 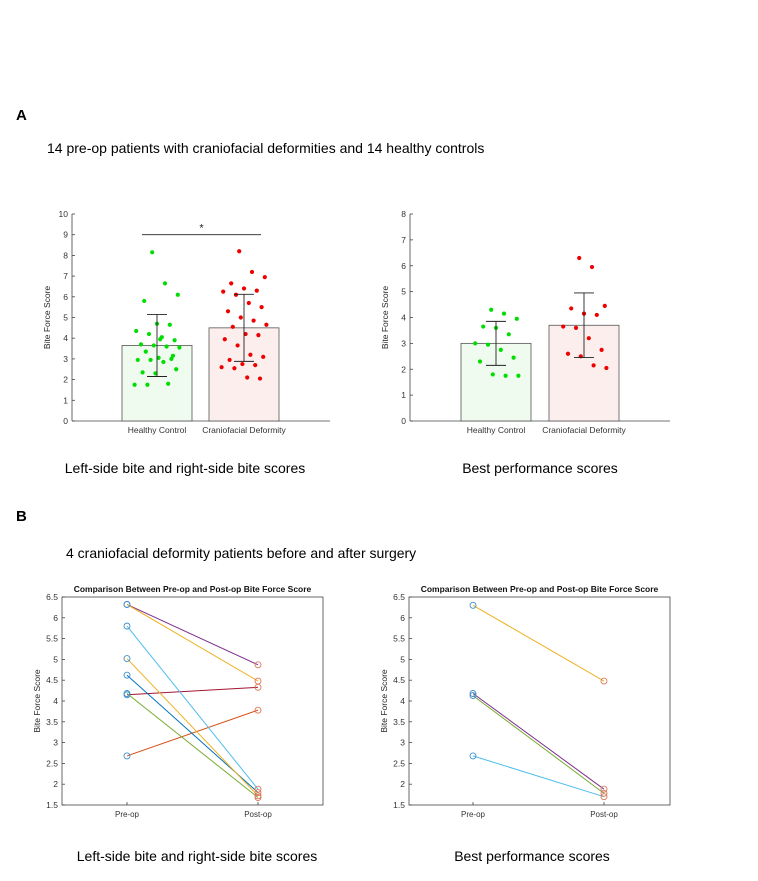 What do you see at coordinates (399, 680) in the screenshot?
I see `y-tick-label: 4.5` at bounding box center [399, 680].